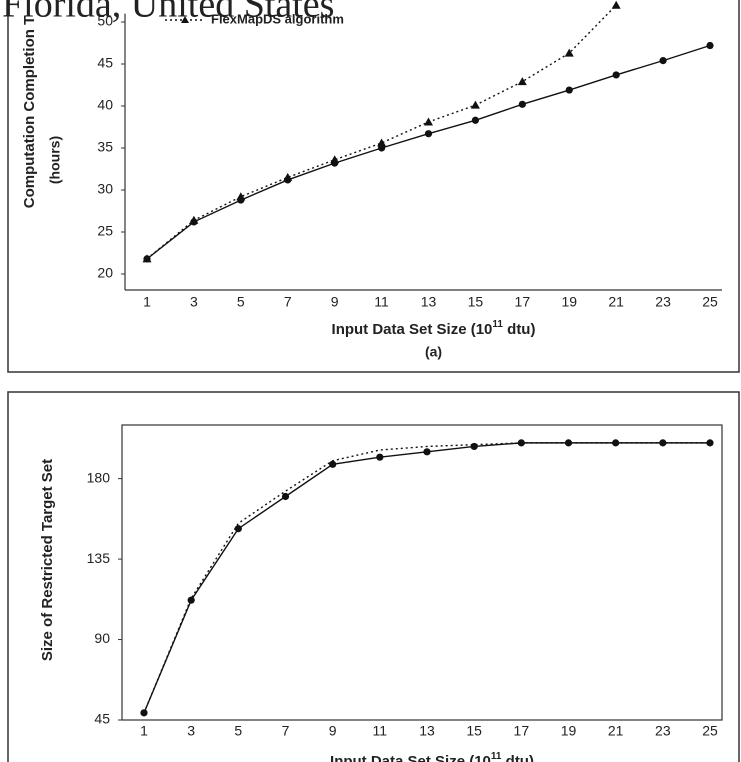 The width and height of the screenshot is (741, 762). Describe the element at coordinates (99, 477) in the screenshot. I see `y-tick-label: 180` at that location.